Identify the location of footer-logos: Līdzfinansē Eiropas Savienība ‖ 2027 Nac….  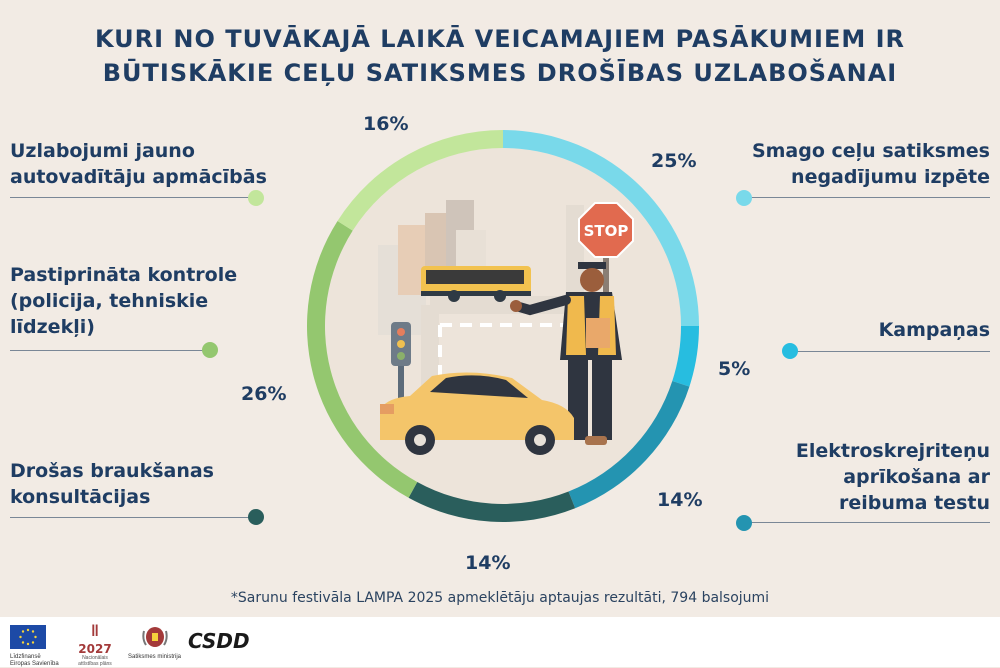
(500, 642).